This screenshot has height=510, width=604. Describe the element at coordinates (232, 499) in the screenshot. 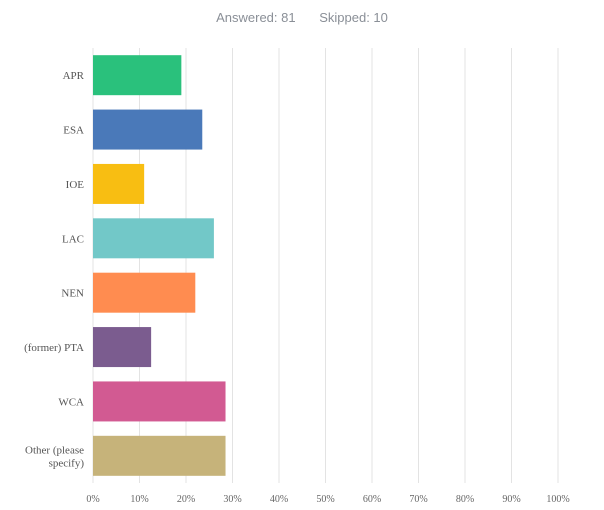

I see `x-tick-label: 30%` at that location.